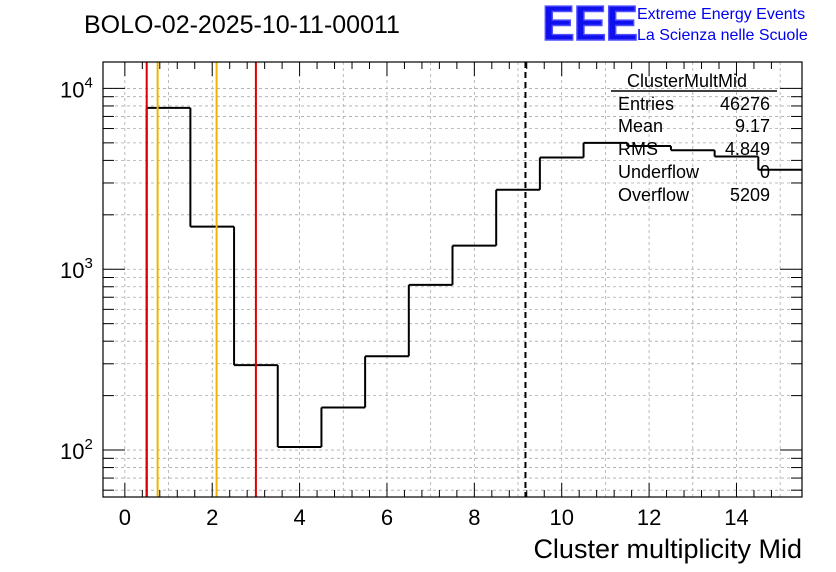 The width and height of the screenshot is (836, 572). I want to click on x-tick-label: 14, so click(736, 517).